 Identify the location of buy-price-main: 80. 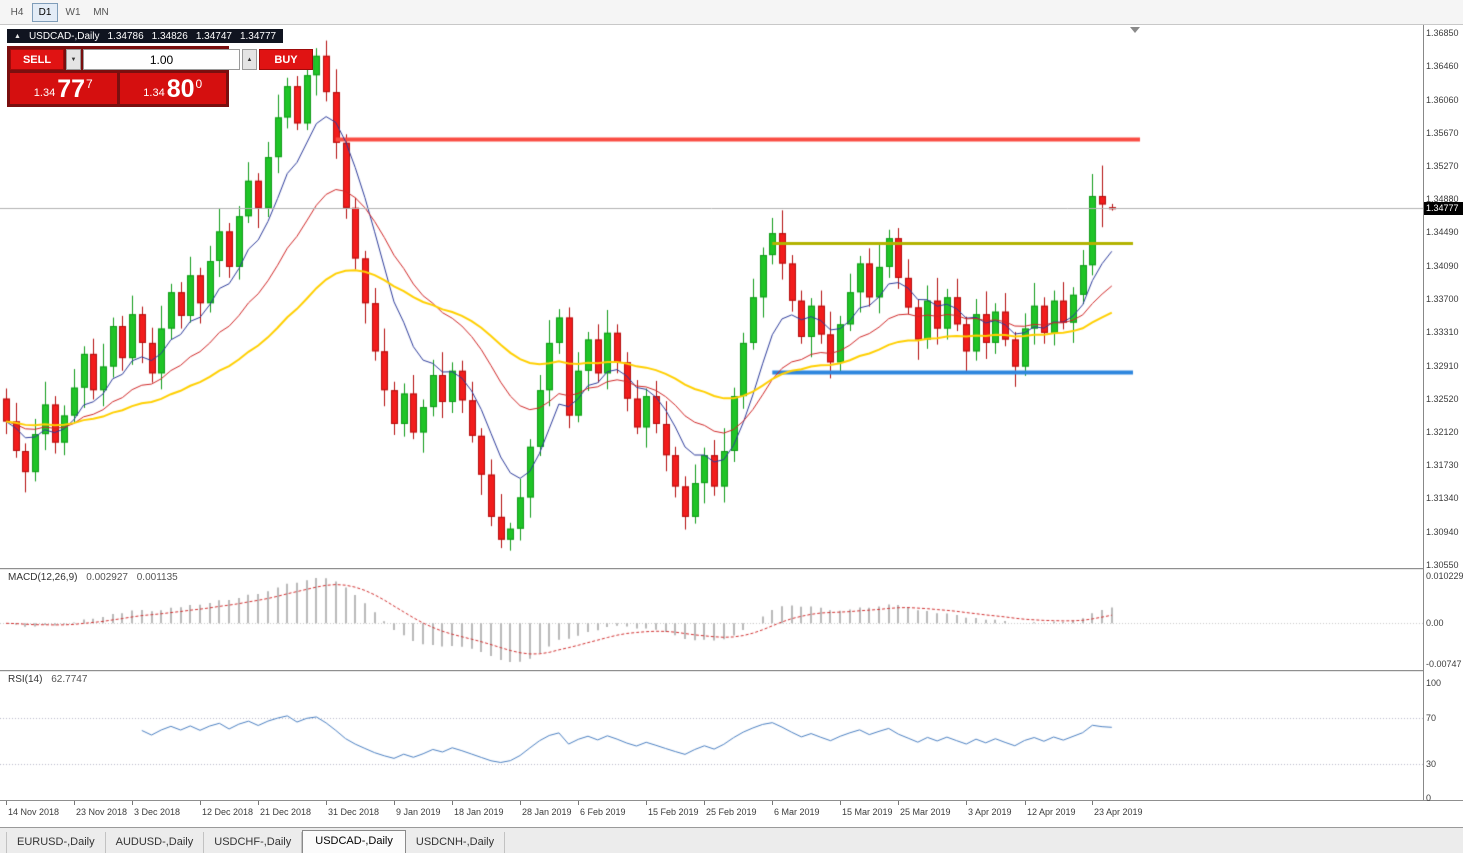
(180, 89).